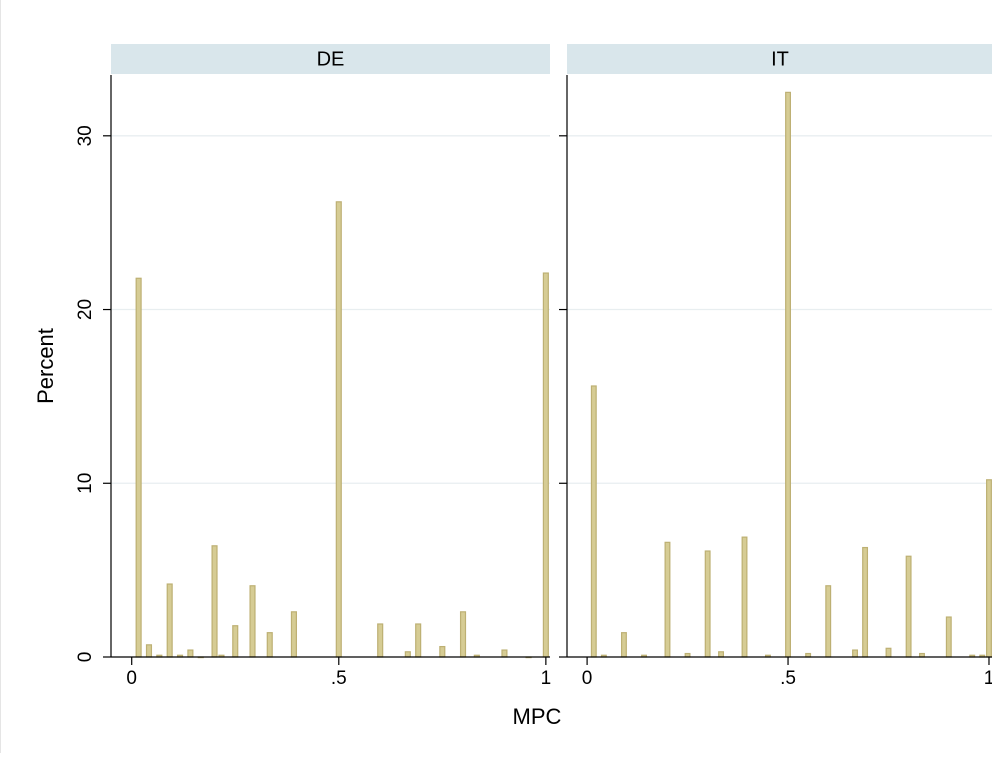 The height and width of the screenshot is (758, 992). I want to click on x-axis-title: MPC, so click(537, 716).